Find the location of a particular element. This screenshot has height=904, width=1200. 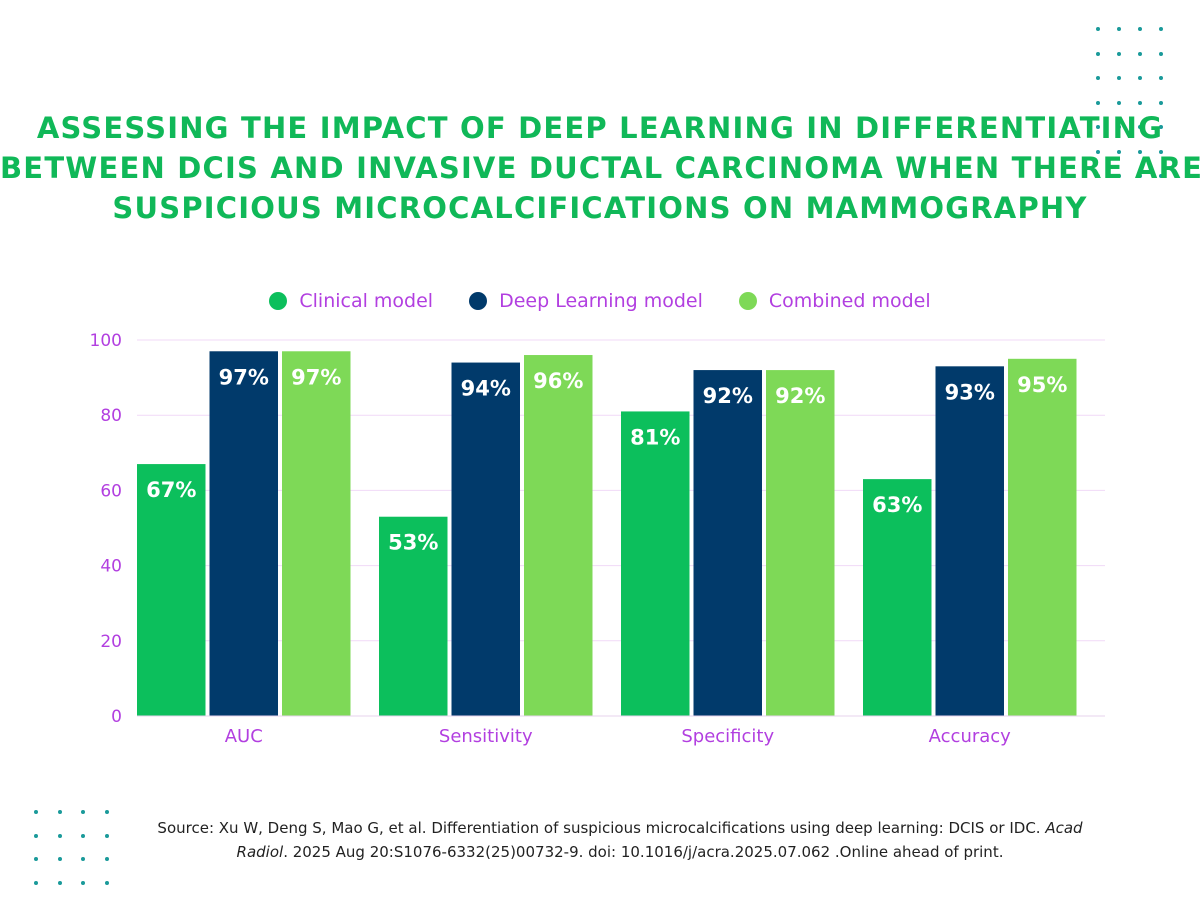

bar-data-label: 63% is located at coordinates (897, 505).